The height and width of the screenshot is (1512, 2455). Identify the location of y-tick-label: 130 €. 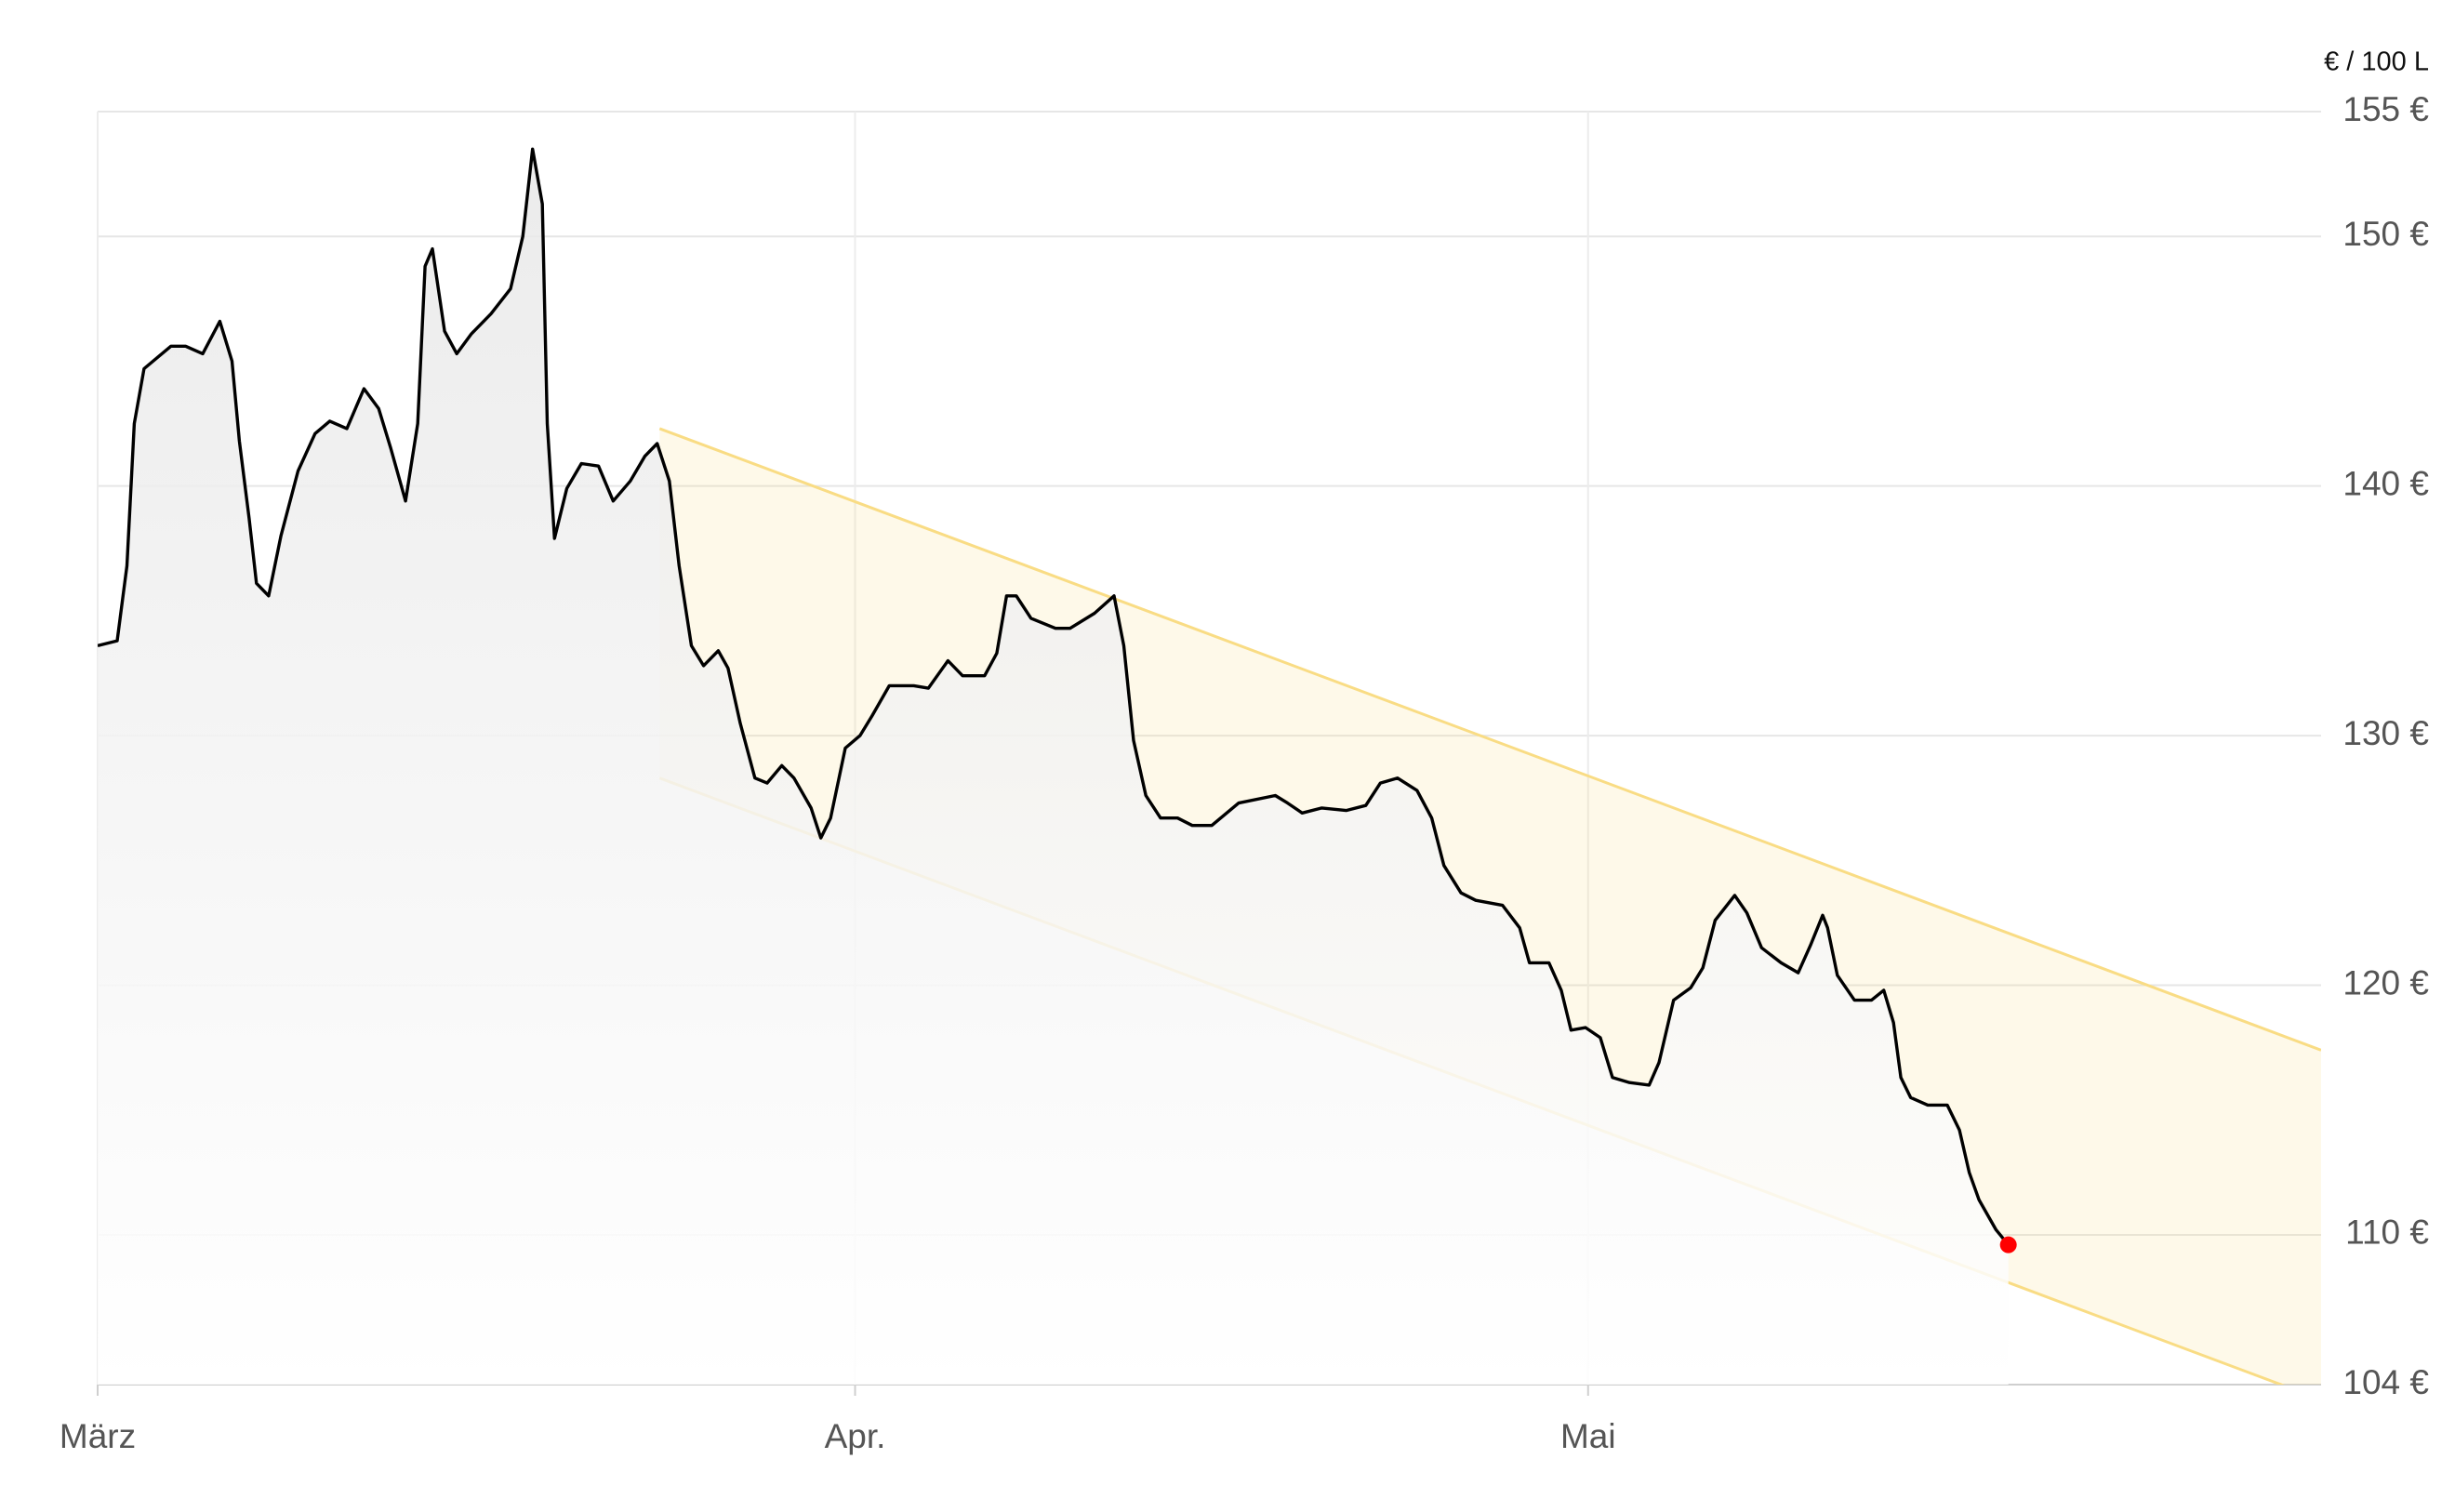
(2385, 733).